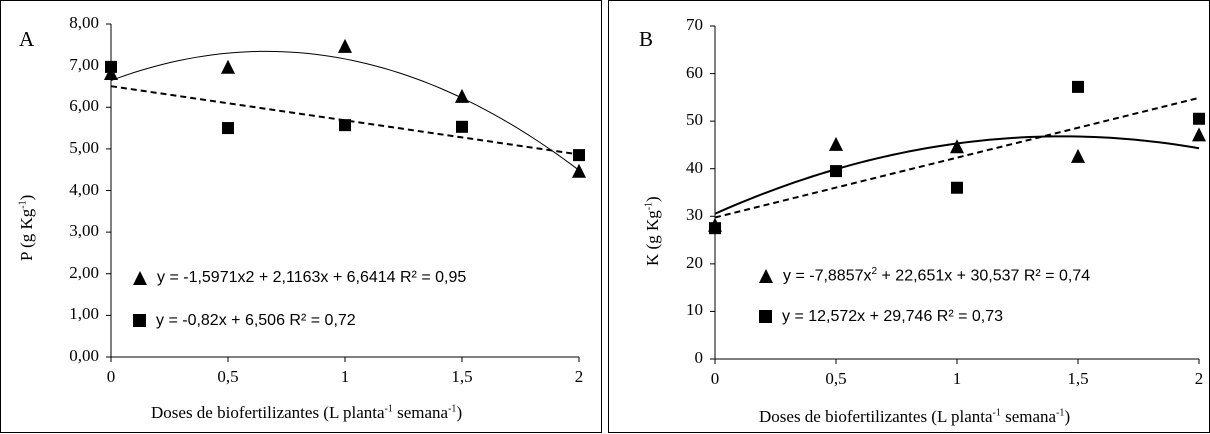 This screenshot has width=1210, height=434. What do you see at coordinates (84, 147) in the screenshot?
I see `y-tick-label: 5,00` at bounding box center [84, 147].